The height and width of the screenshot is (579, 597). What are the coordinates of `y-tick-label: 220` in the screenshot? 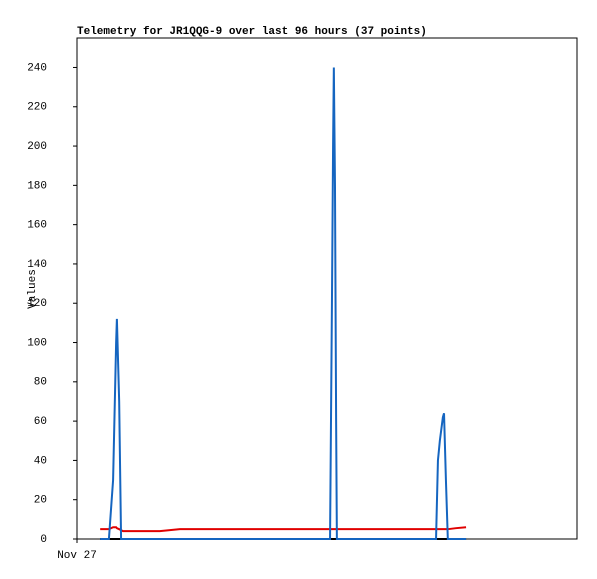 It's located at (37, 108).